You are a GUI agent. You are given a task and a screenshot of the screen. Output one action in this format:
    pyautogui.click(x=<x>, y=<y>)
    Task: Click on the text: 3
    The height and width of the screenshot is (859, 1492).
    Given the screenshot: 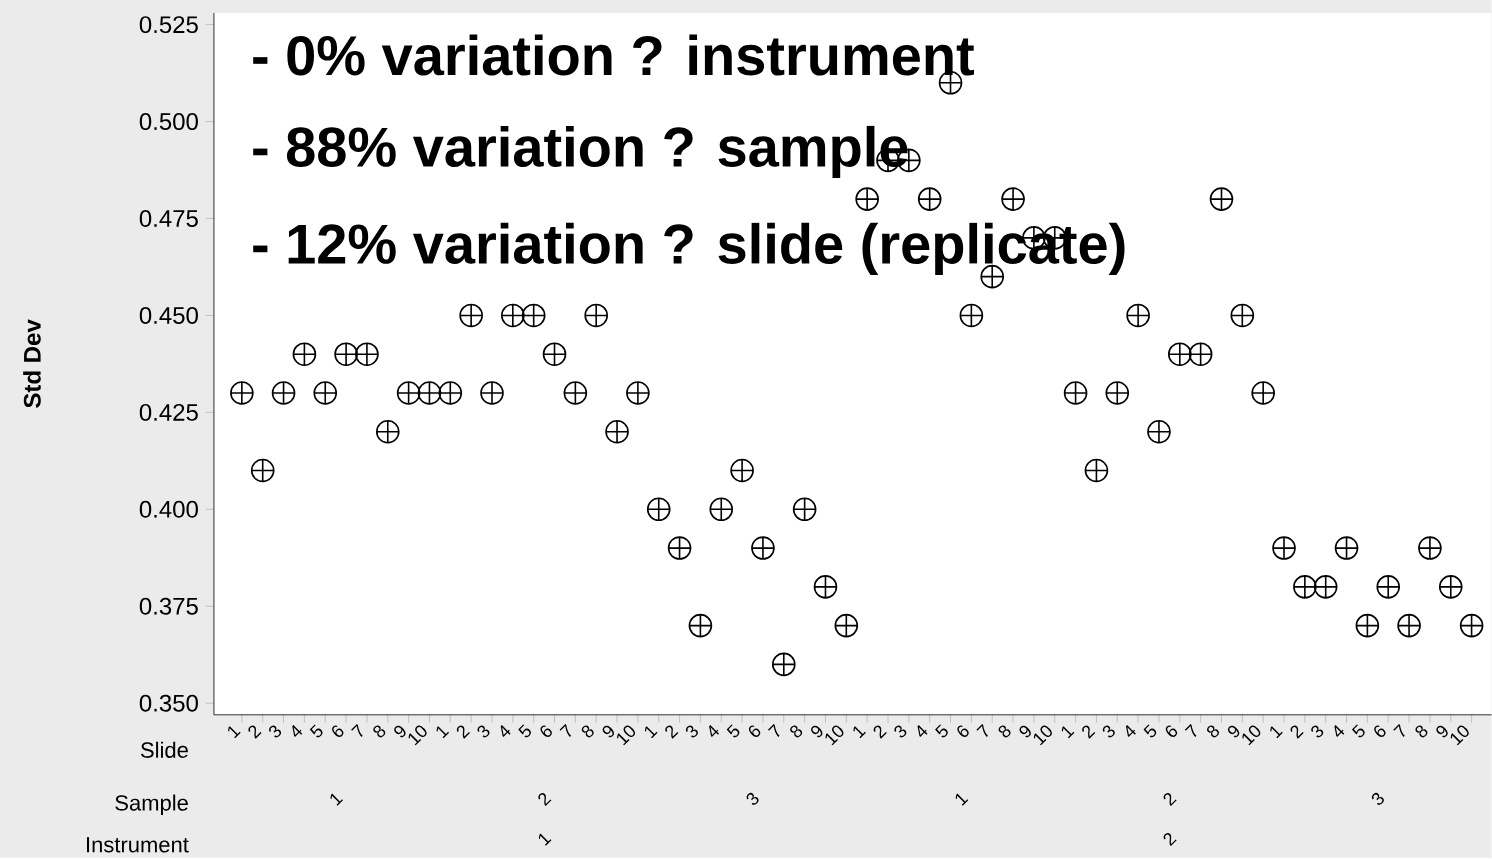 What is the action you would take?
    pyautogui.click(x=752, y=798)
    